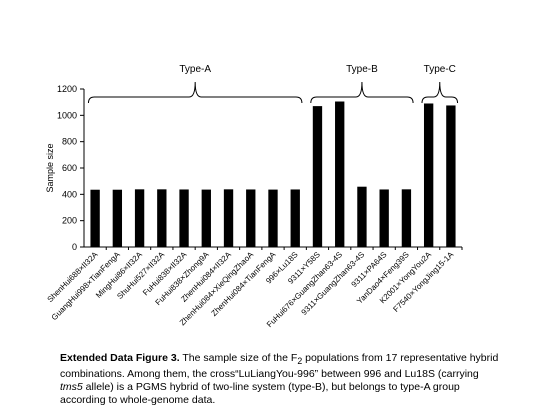 The image size is (550, 413). What do you see at coordinates (120, 358) in the screenshot?
I see `caption-title: Extended Data Figure 3.` at bounding box center [120, 358].